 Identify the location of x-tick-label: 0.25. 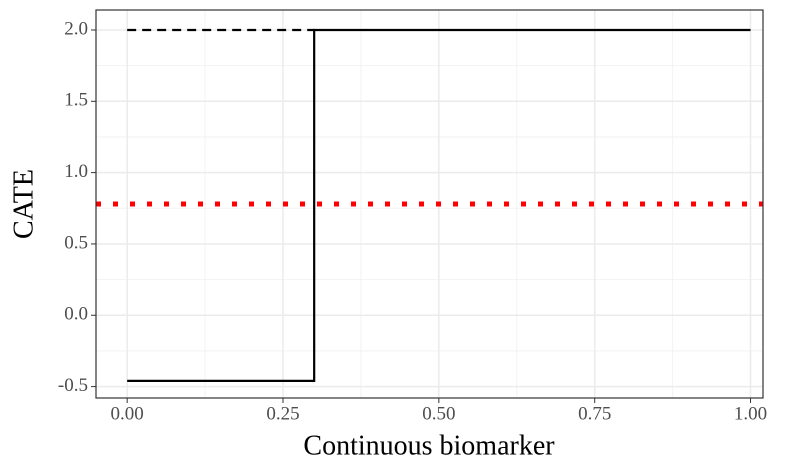
(282, 413).